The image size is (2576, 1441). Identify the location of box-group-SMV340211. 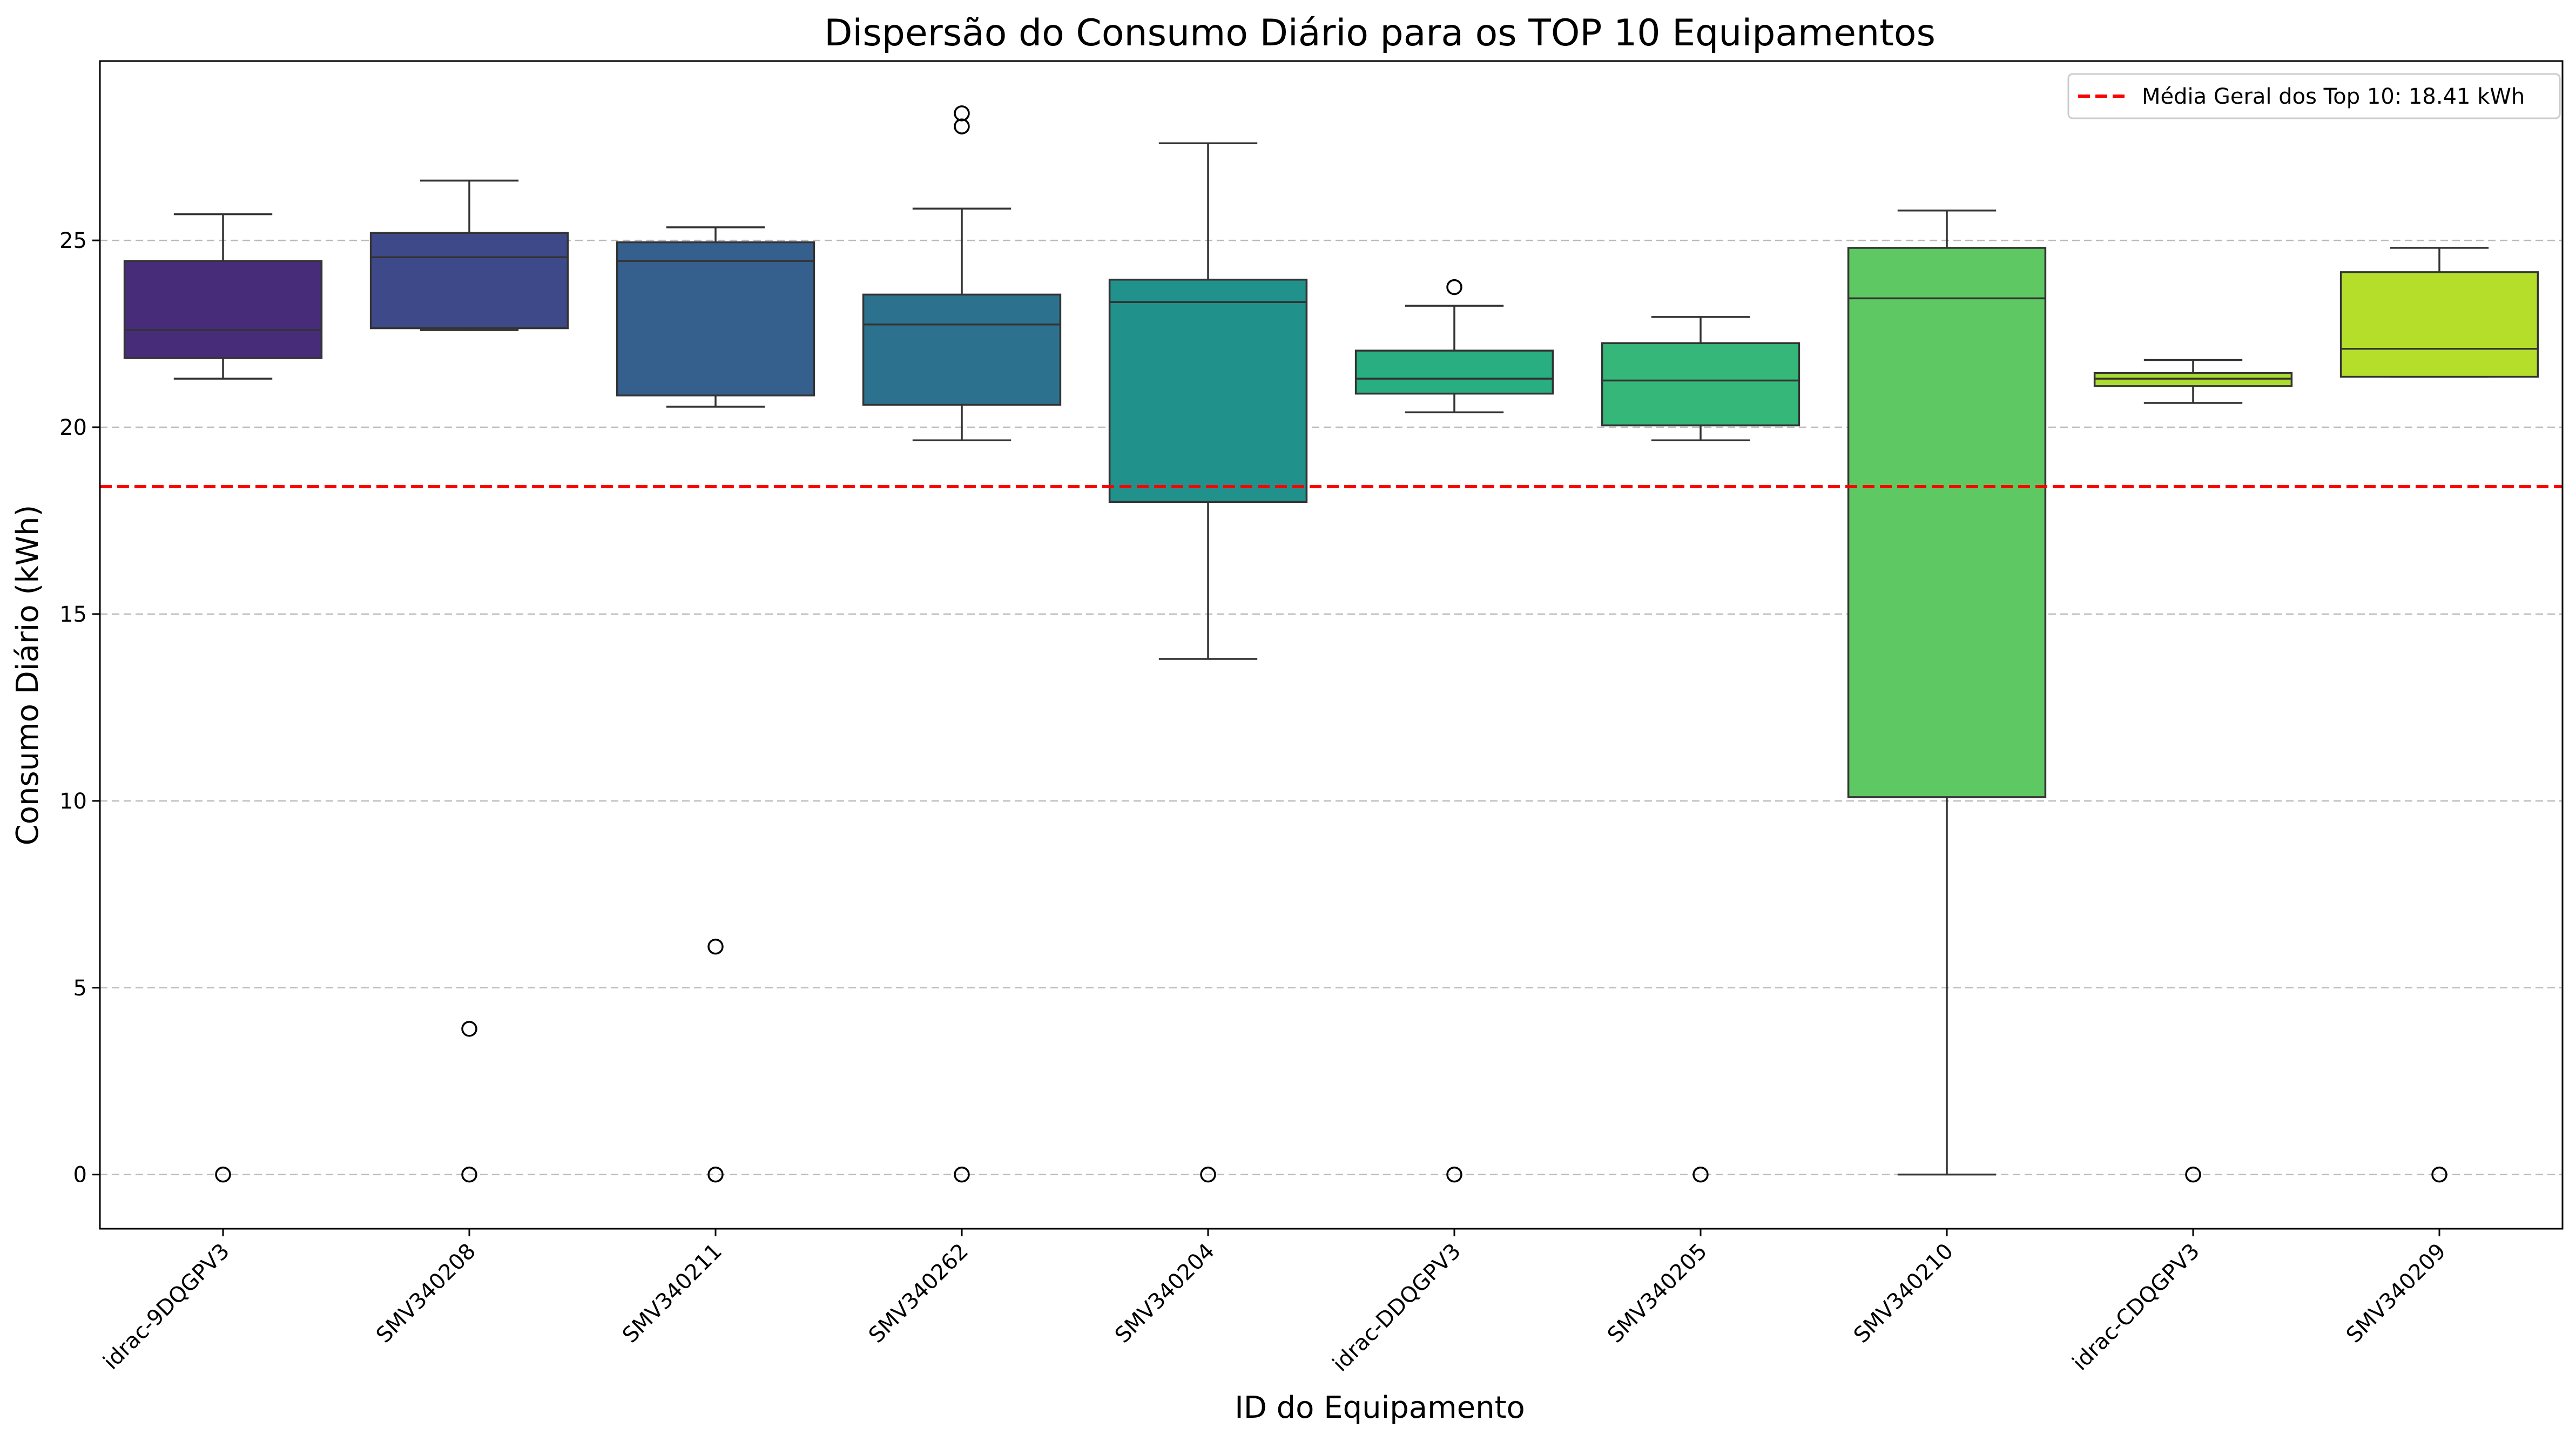
(715, 704).